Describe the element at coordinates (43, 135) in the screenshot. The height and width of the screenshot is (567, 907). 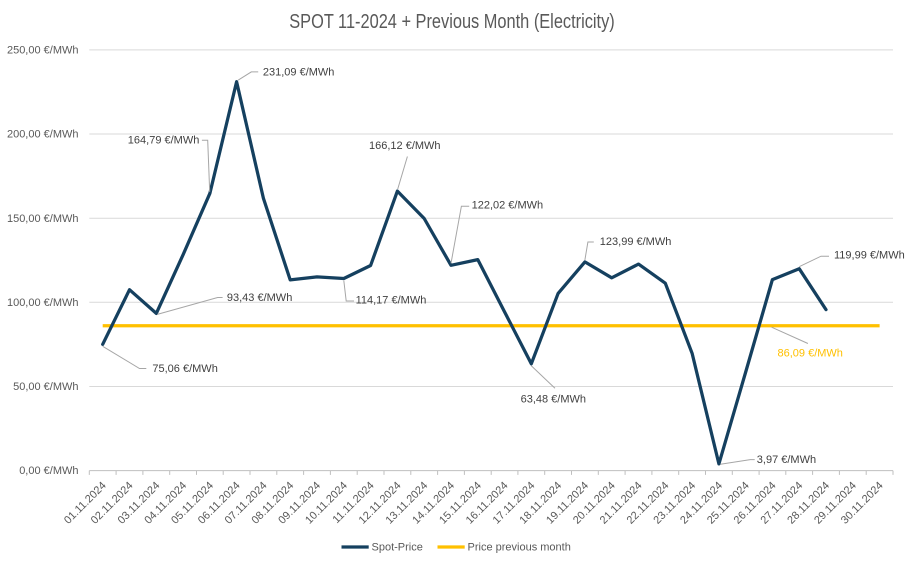
I see `svg-text: 200,00 €/MWh` at that location.